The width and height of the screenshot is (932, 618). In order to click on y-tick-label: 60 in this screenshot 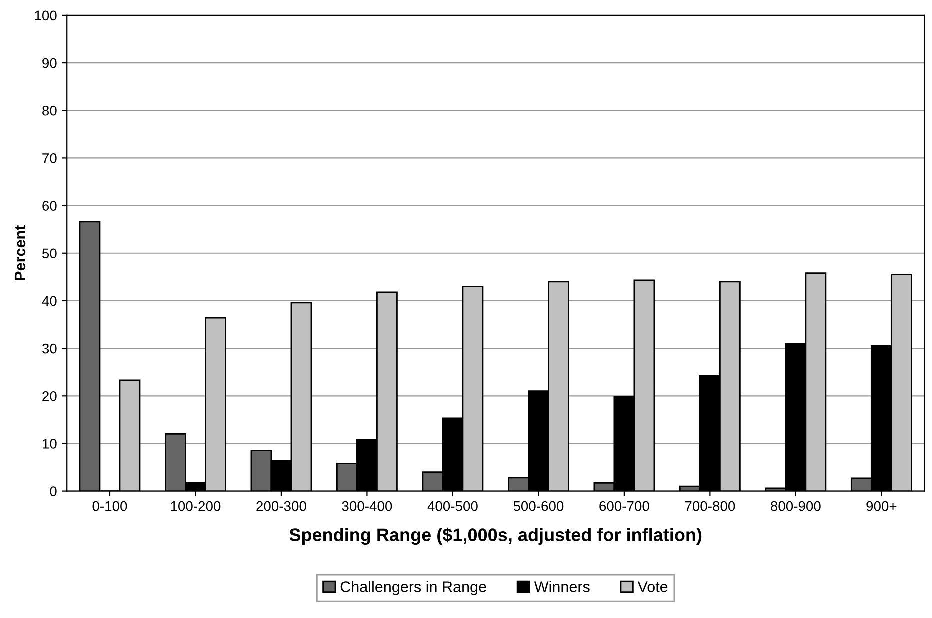, I will do `click(49, 206)`.